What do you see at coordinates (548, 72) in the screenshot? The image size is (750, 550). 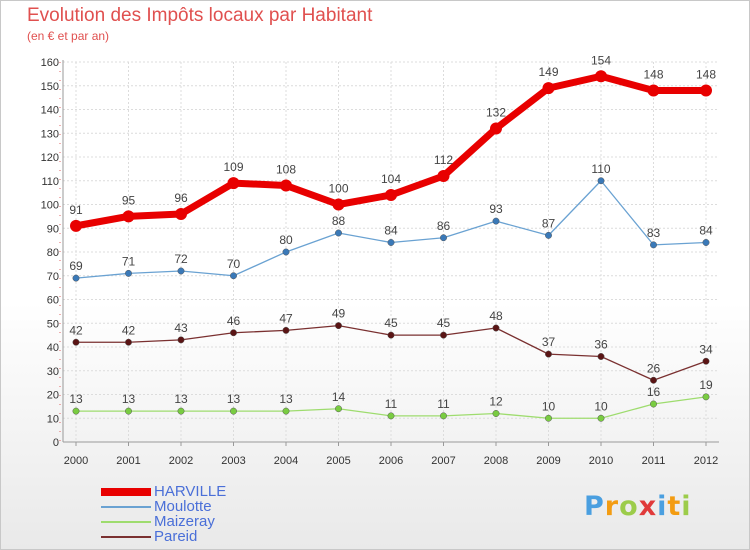 I see `data-label: 149` at bounding box center [548, 72].